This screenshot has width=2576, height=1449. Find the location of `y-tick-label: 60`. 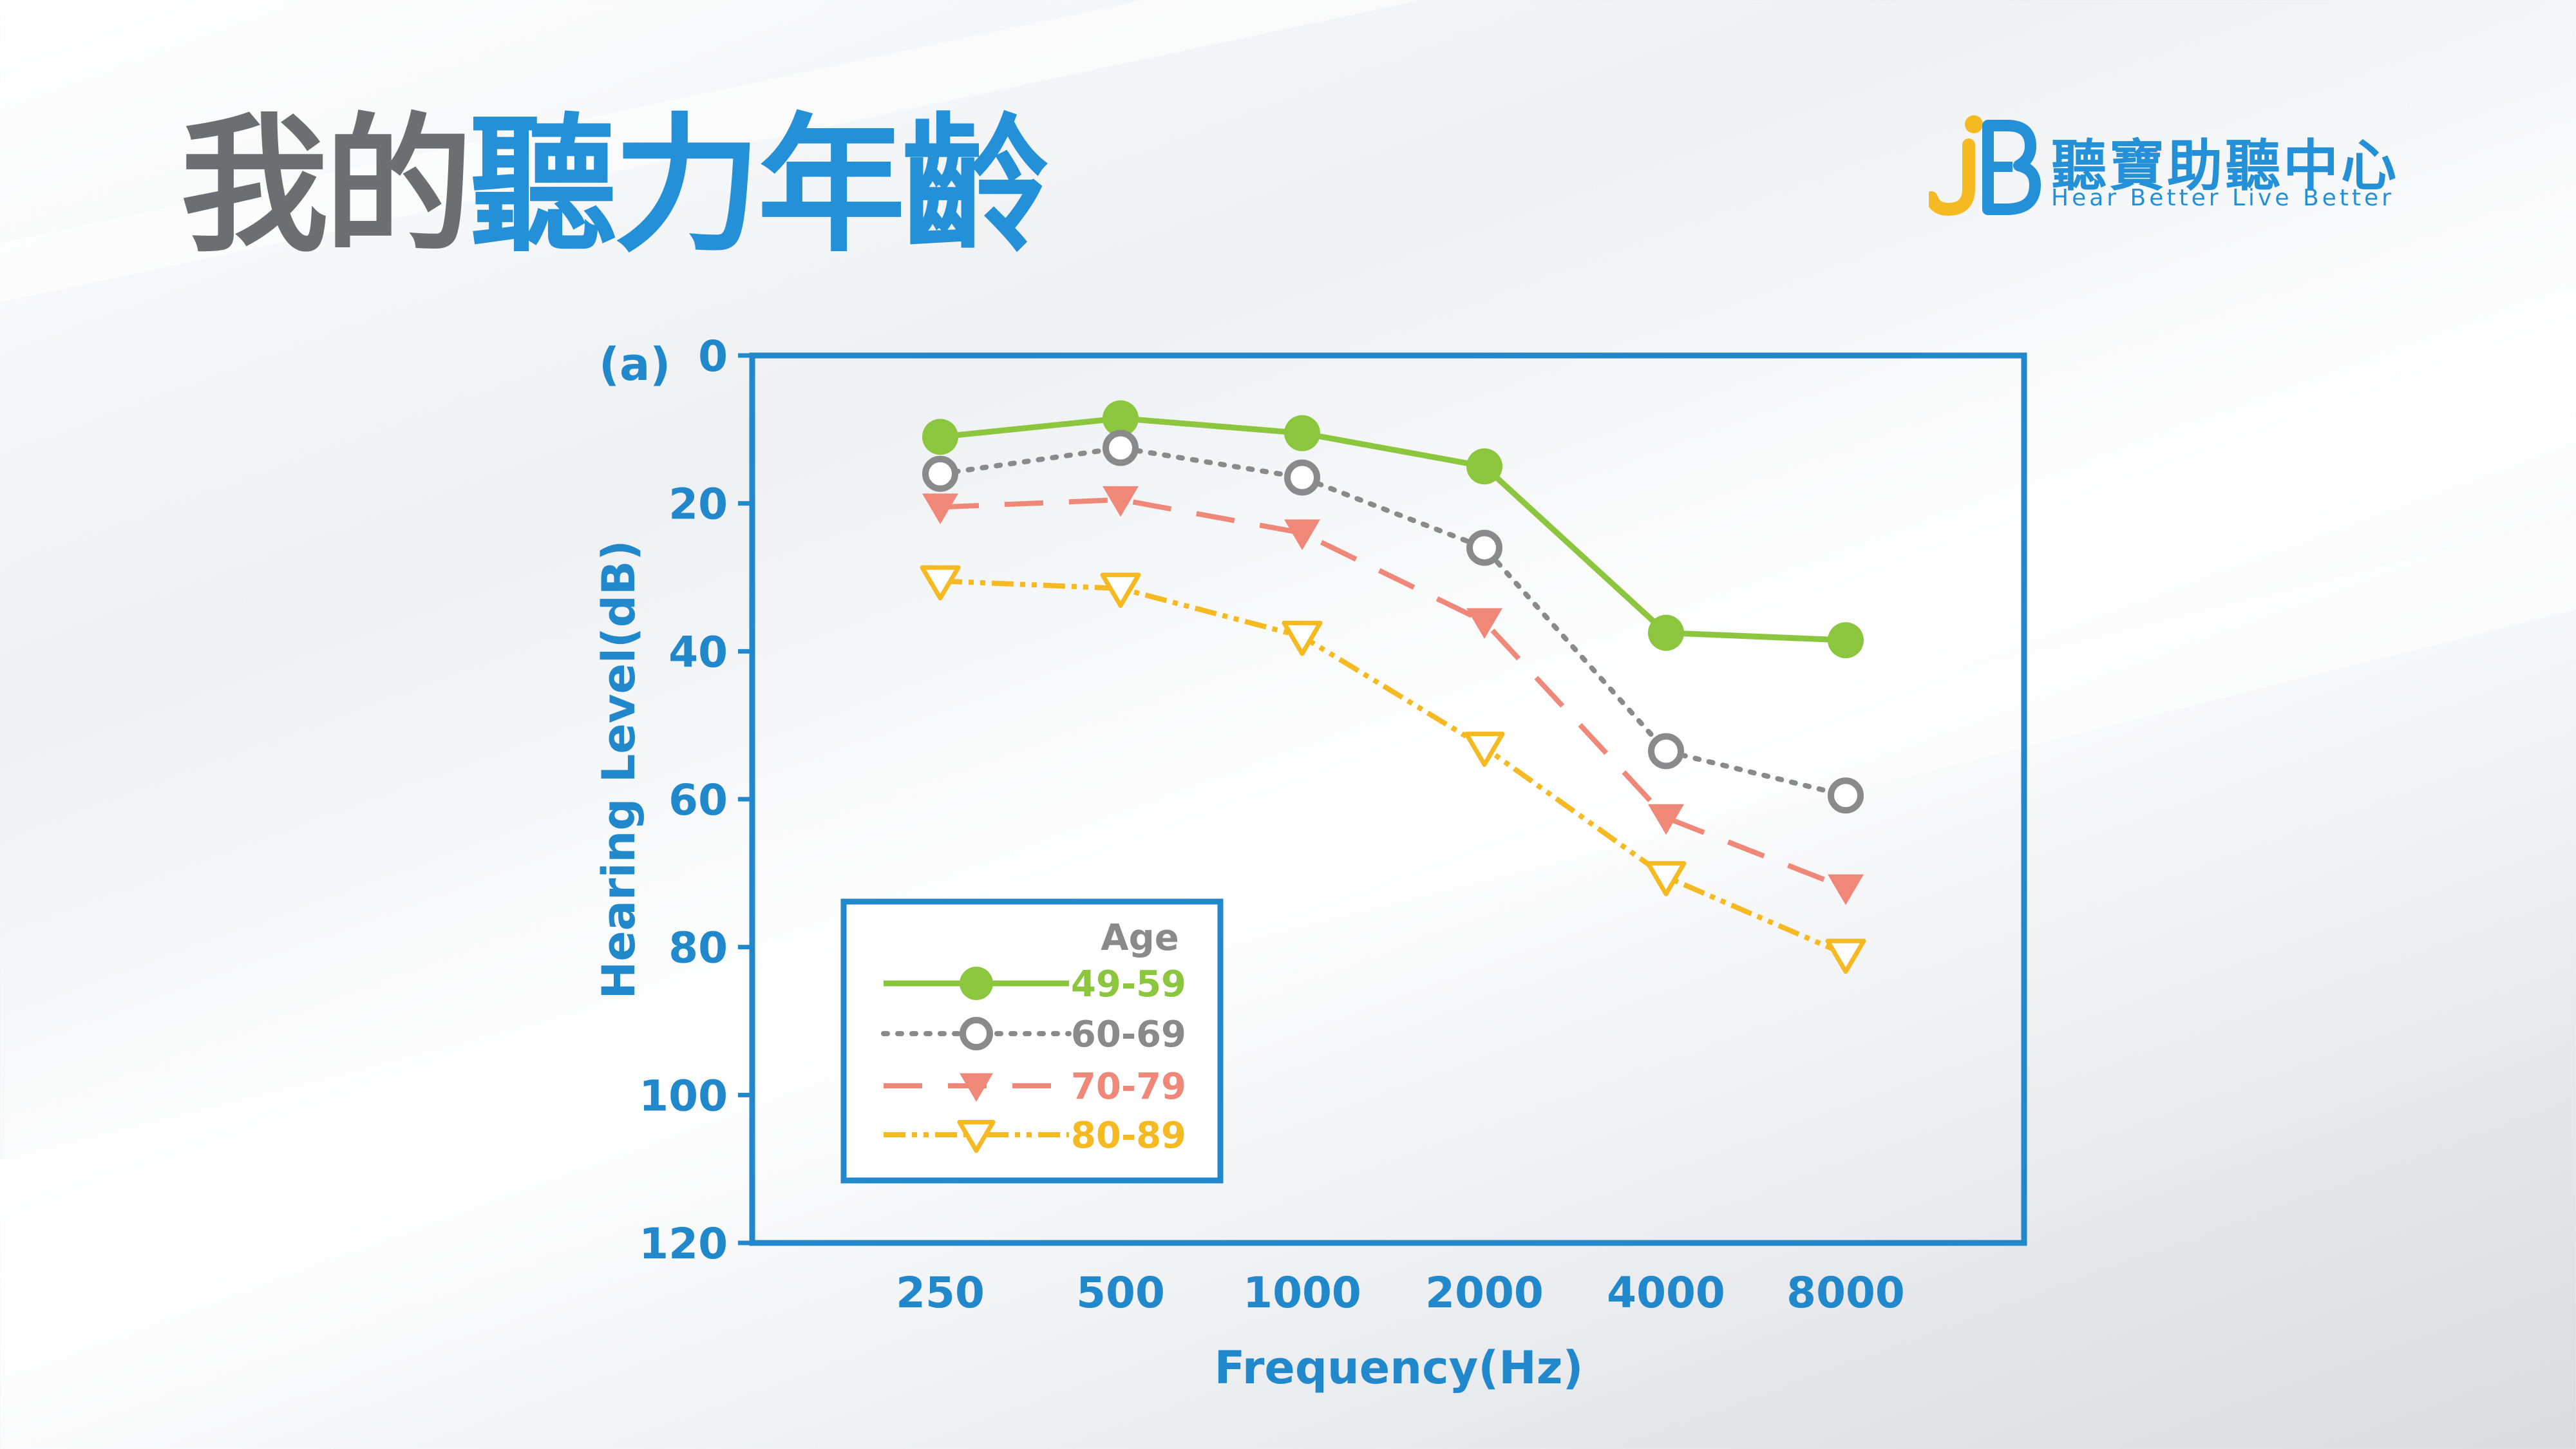

y-tick-label: 60 is located at coordinates (698, 800).